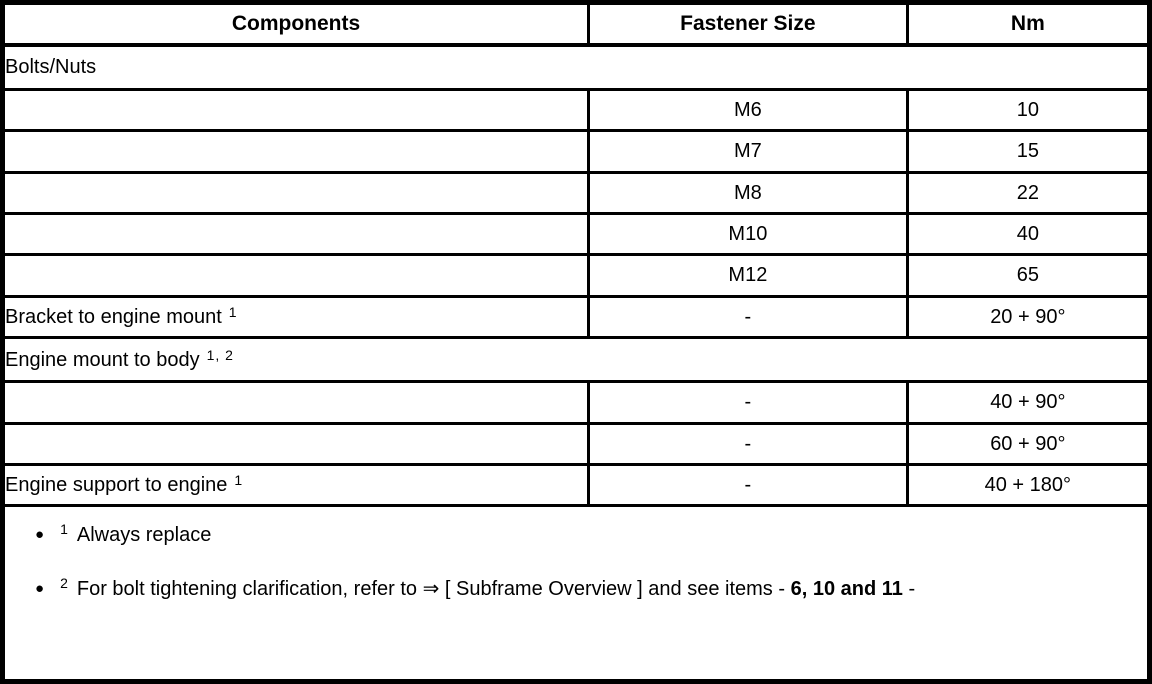  Describe the element at coordinates (846, 589) in the screenshot. I see `footnote-text-bold: 6, 10 and 11` at that location.